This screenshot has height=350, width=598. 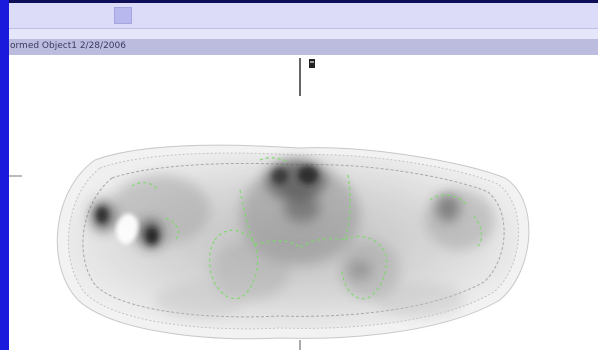 What do you see at coordinates (303, 16) in the screenshot?
I see `toolbar` at bounding box center [303, 16].